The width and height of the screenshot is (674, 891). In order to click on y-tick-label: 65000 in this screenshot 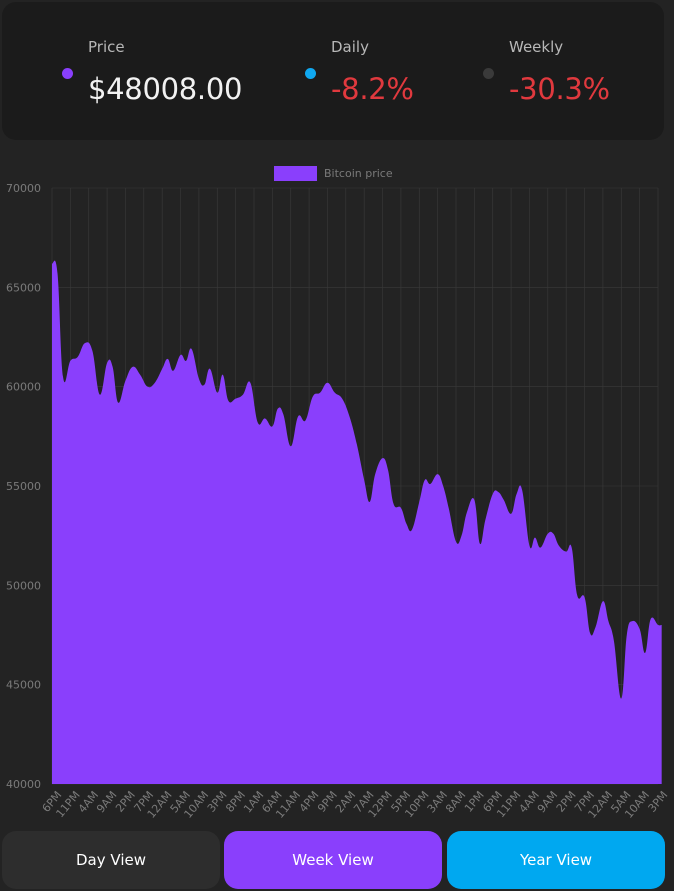, I will do `click(23, 287)`.